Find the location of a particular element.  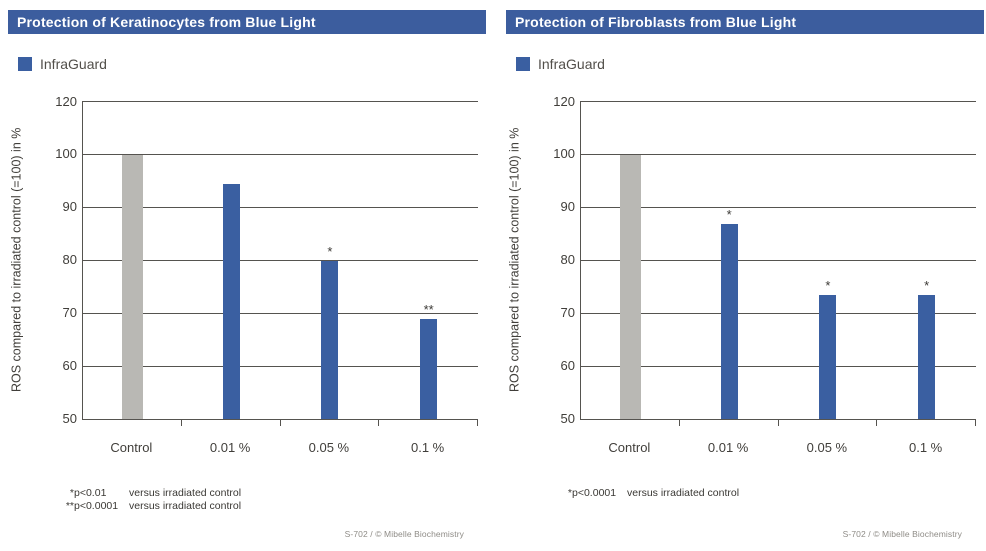

footnote-line: * p<0.01 versus irradiated control is located at coordinates (150, 493).